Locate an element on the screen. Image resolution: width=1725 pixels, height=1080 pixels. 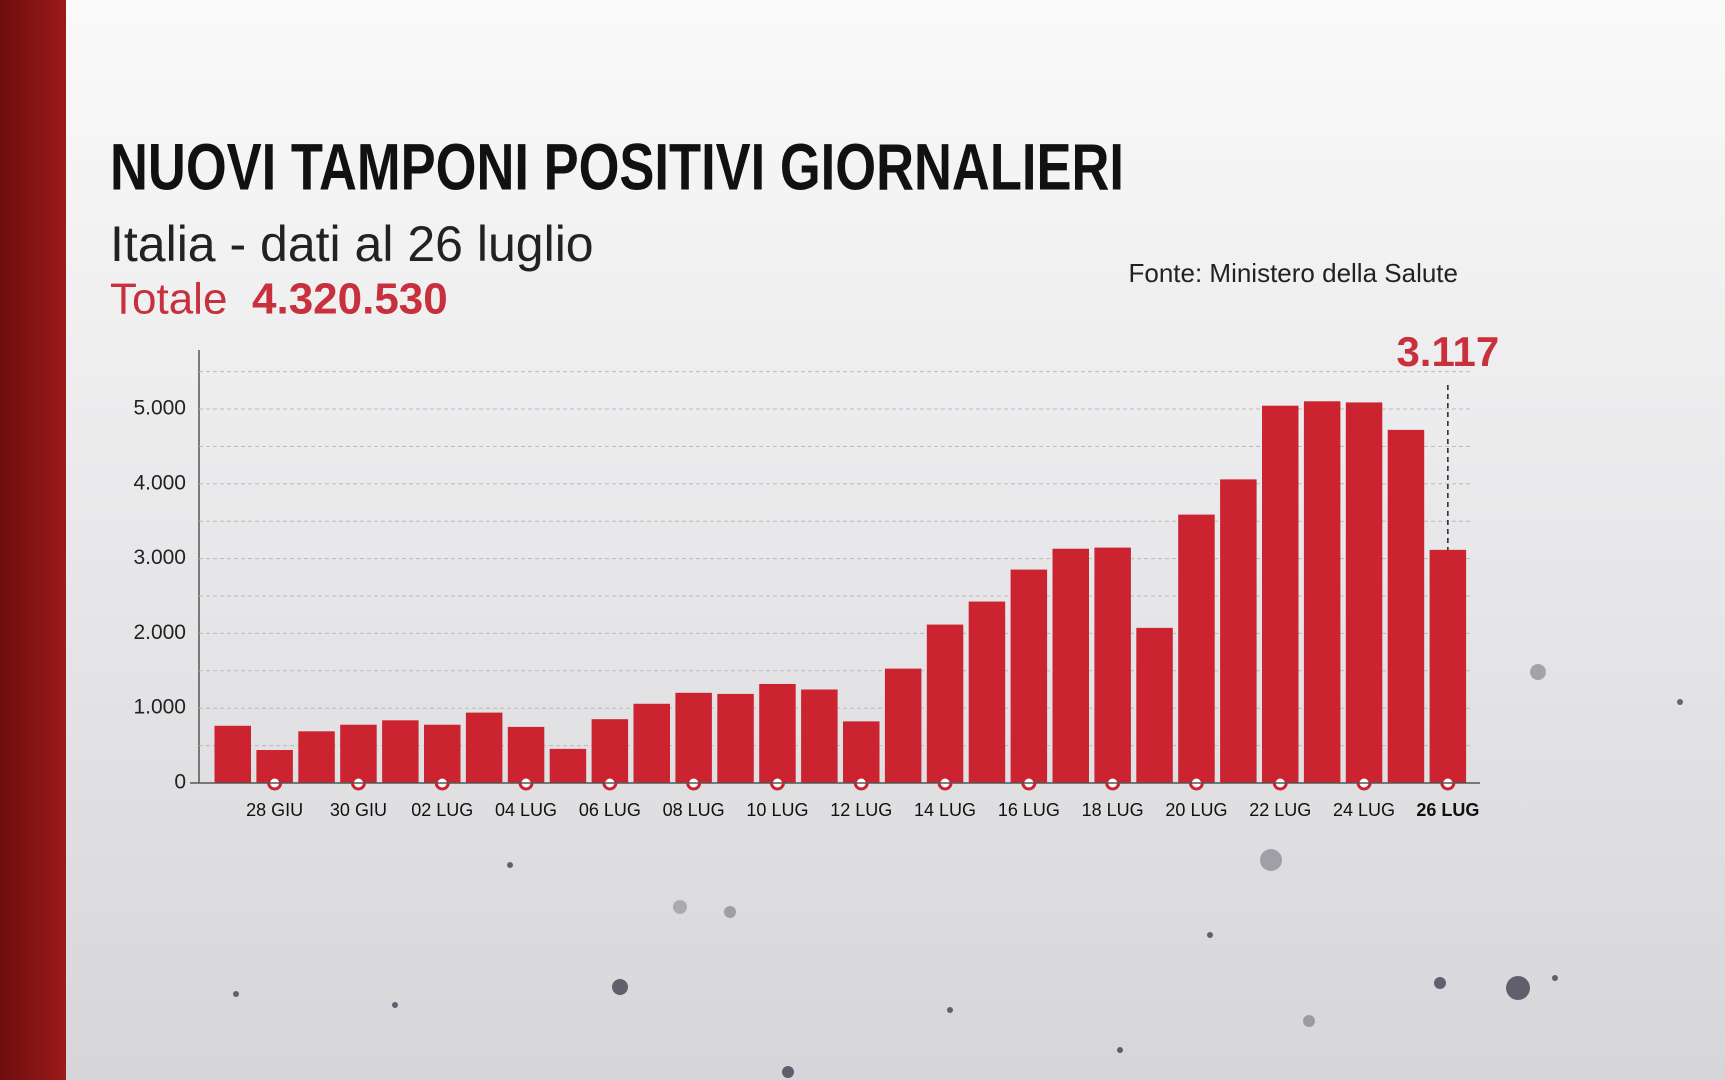
chart-subtitle: Italia - dati al 26 luglio is located at coordinates (352, 244).